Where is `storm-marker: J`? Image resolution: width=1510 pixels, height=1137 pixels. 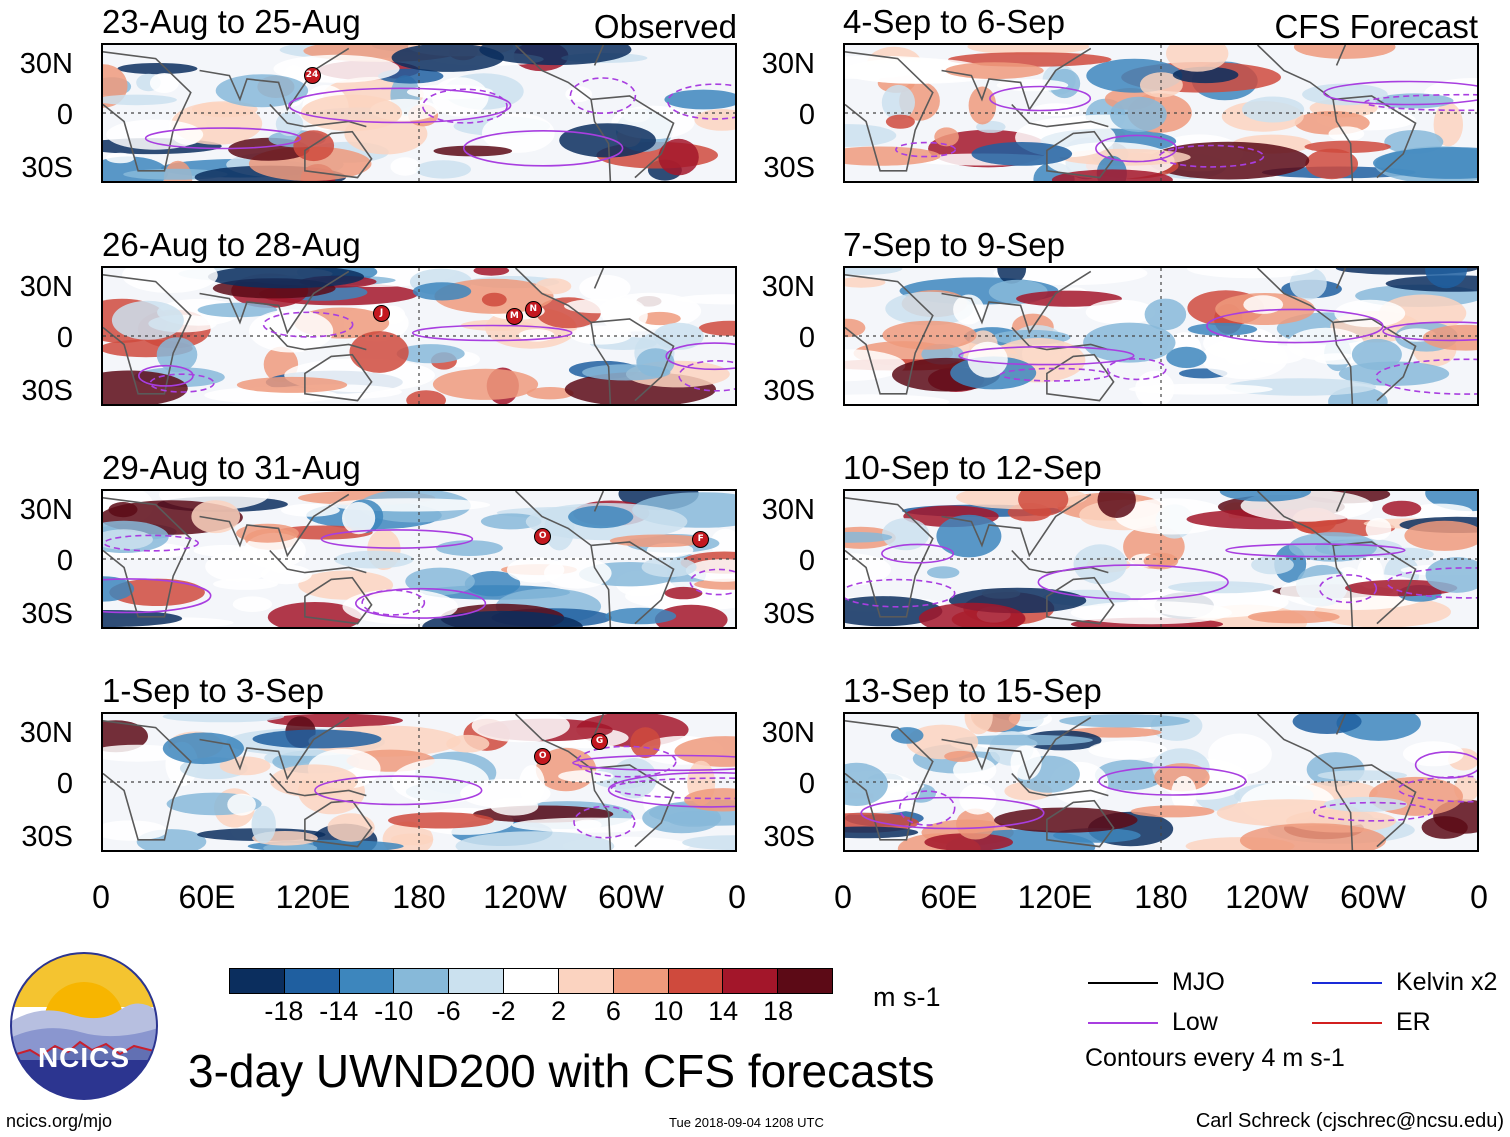 storm-marker: J is located at coordinates (382, 313).